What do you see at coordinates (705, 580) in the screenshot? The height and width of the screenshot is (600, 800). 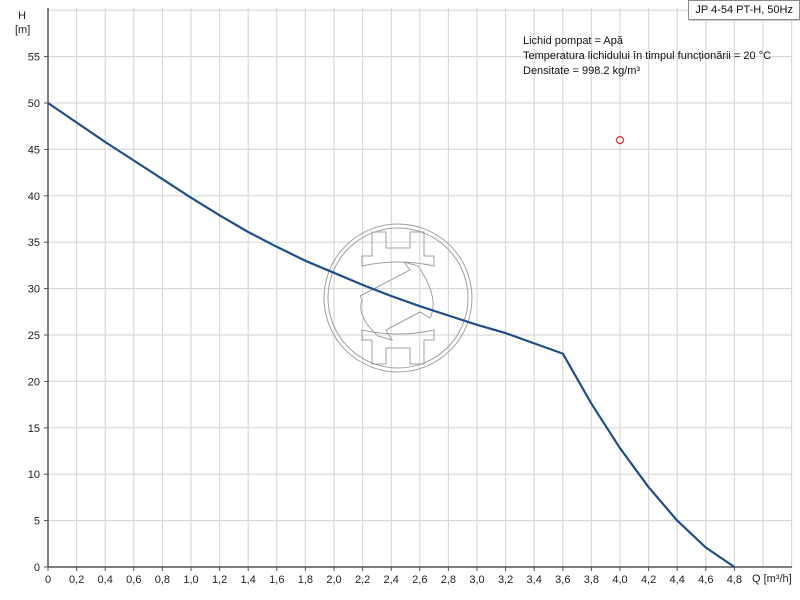 I see `svg-text: 4,6` at bounding box center [705, 580].